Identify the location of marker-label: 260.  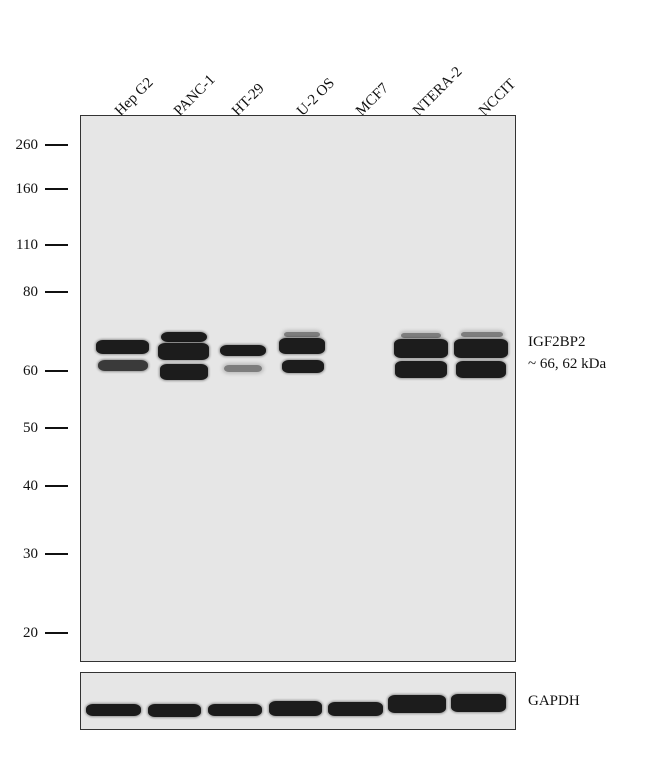
(27, 145).